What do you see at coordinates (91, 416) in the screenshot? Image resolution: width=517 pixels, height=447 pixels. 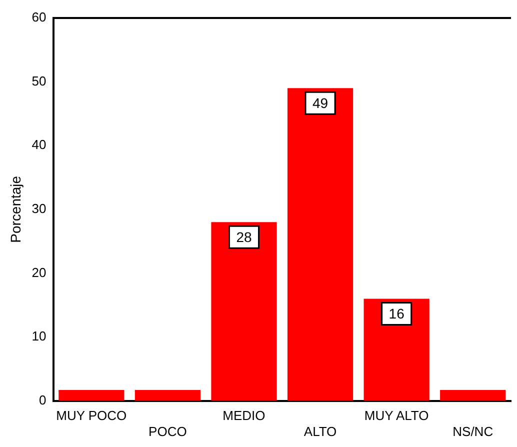 I see `x-tick-label: MUY POCO` at bounding box center [91, 416].